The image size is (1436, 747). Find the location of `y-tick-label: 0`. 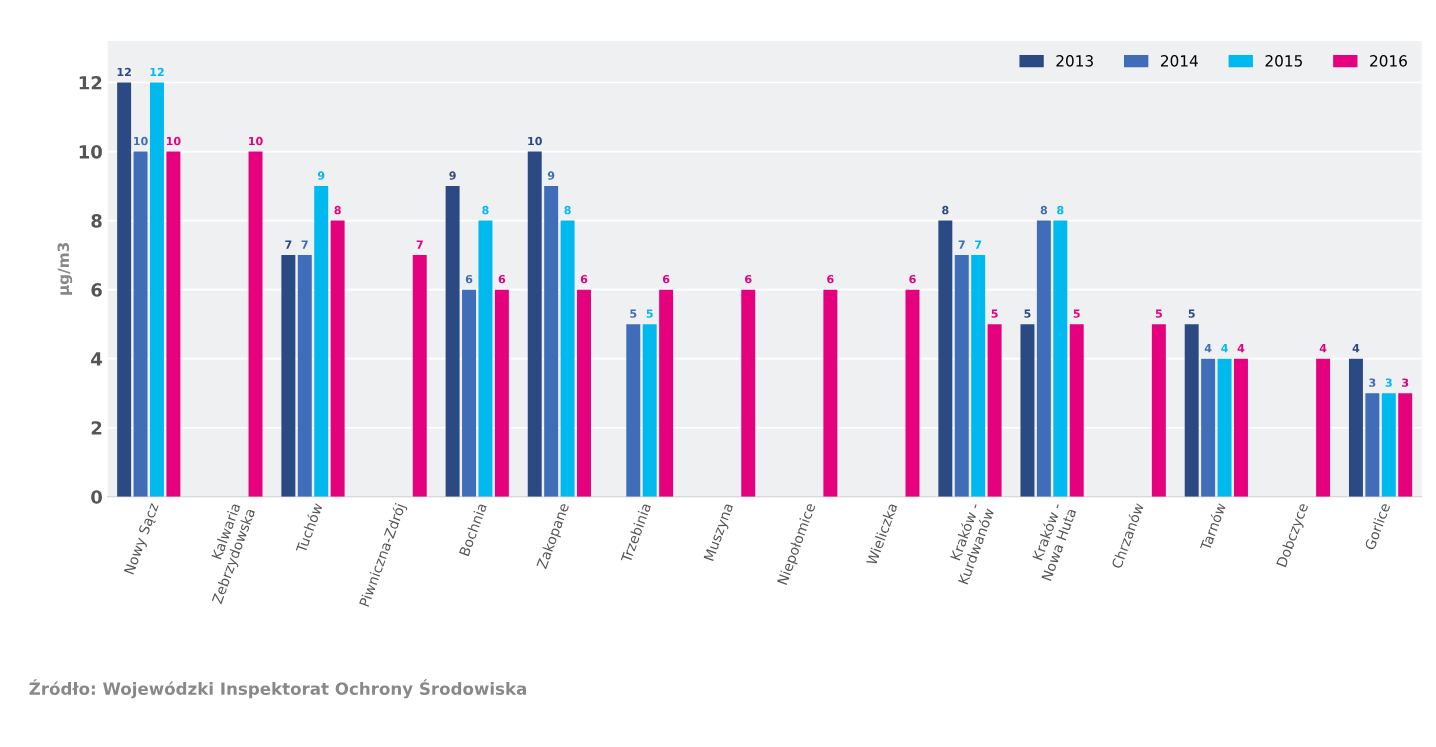

y-tick-label: 0 is located at coordinates (96, 497).